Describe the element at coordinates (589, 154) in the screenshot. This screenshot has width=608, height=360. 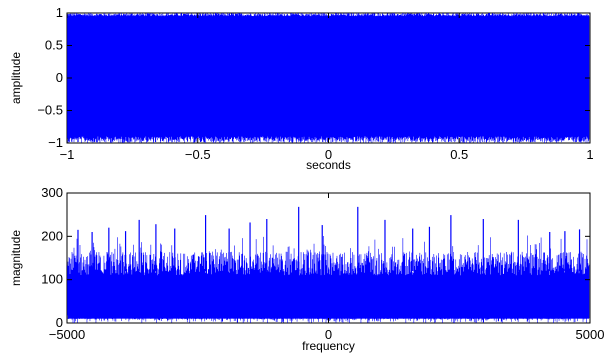
I see `time-x-tick-label: 1` at that location.